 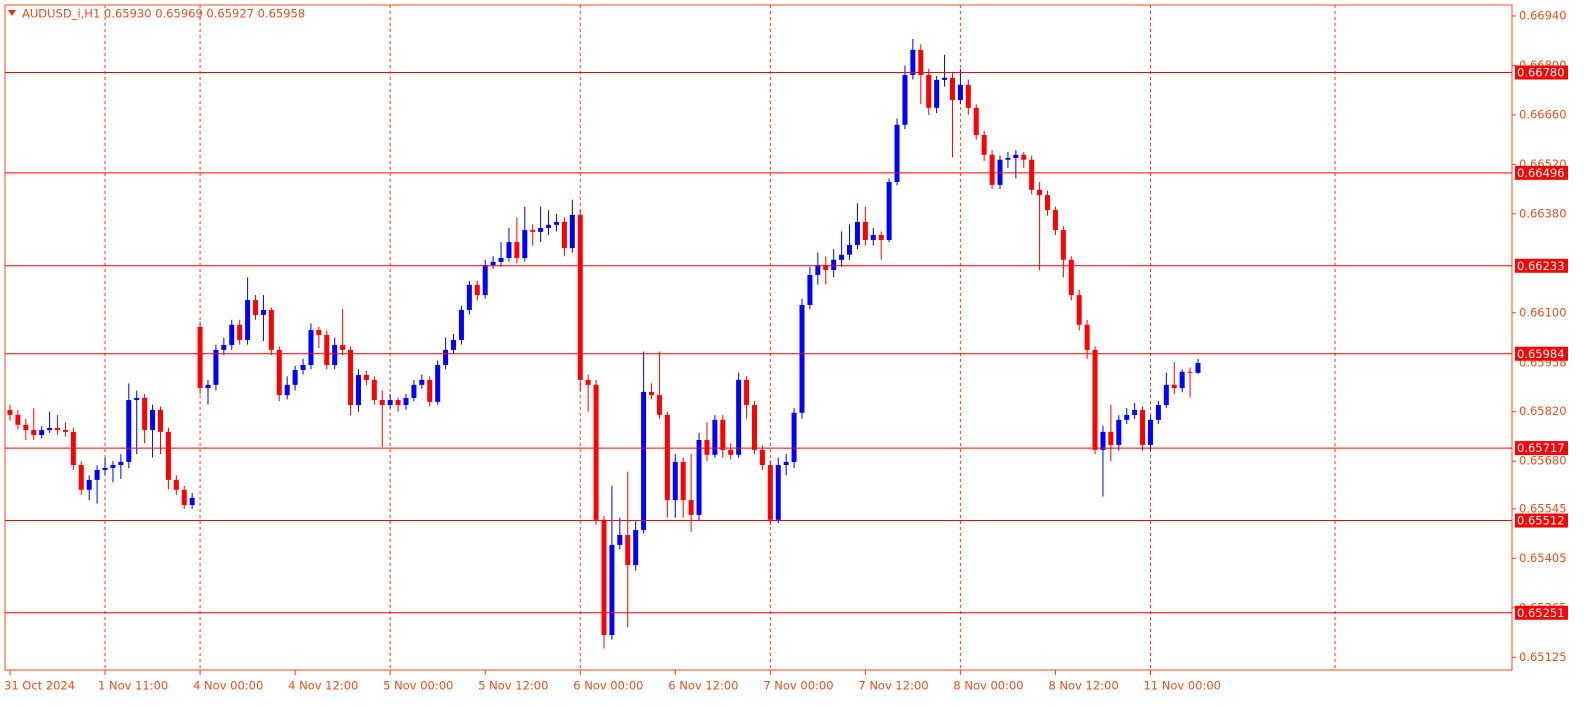 What do you see at coordinates (204, 14) in the screenshot?
I see `ohlc-info: 0.65930 0.65969 0.65927 0.65958` at bounding box center [204, 14].